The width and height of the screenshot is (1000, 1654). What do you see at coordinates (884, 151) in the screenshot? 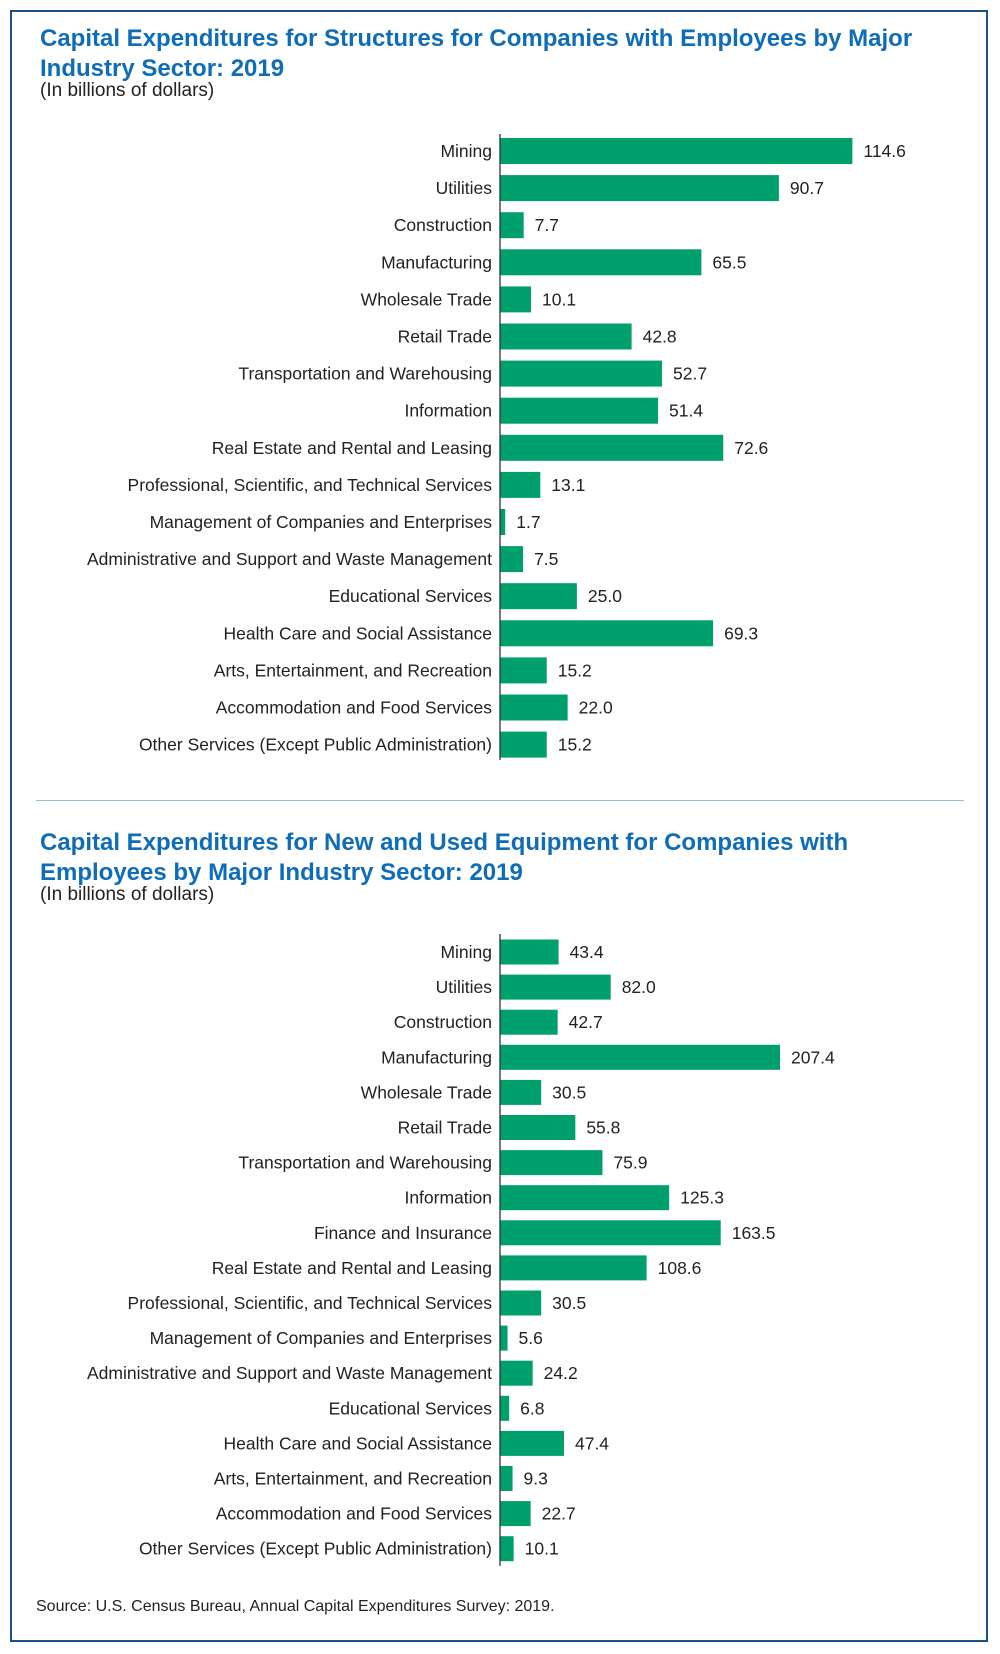
I see `value-label: 114.6` at bounding box center [884, 151].